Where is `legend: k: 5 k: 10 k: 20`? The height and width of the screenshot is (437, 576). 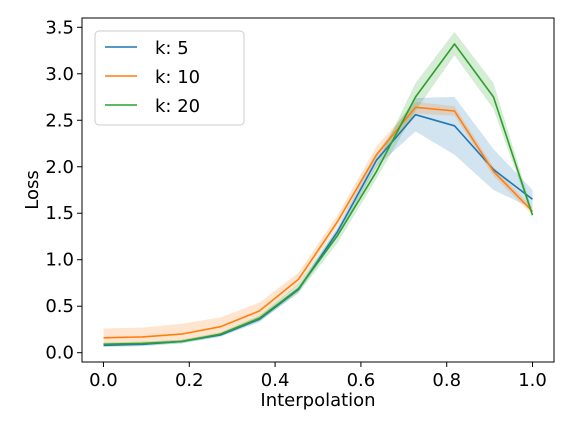 legend: k: 5 k: 10 k: 20 is located at coordinates (169, 78).